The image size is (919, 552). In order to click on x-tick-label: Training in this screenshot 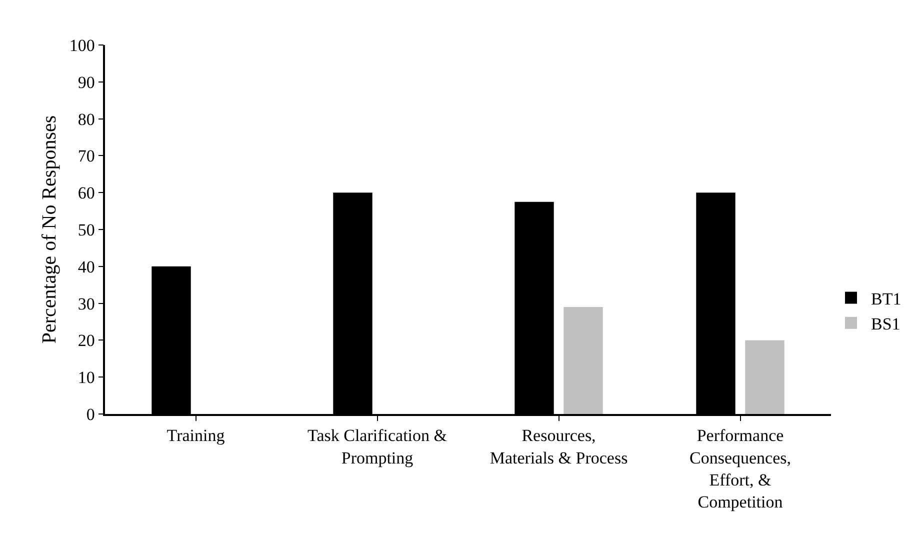, I will do `click(196, 436)`.